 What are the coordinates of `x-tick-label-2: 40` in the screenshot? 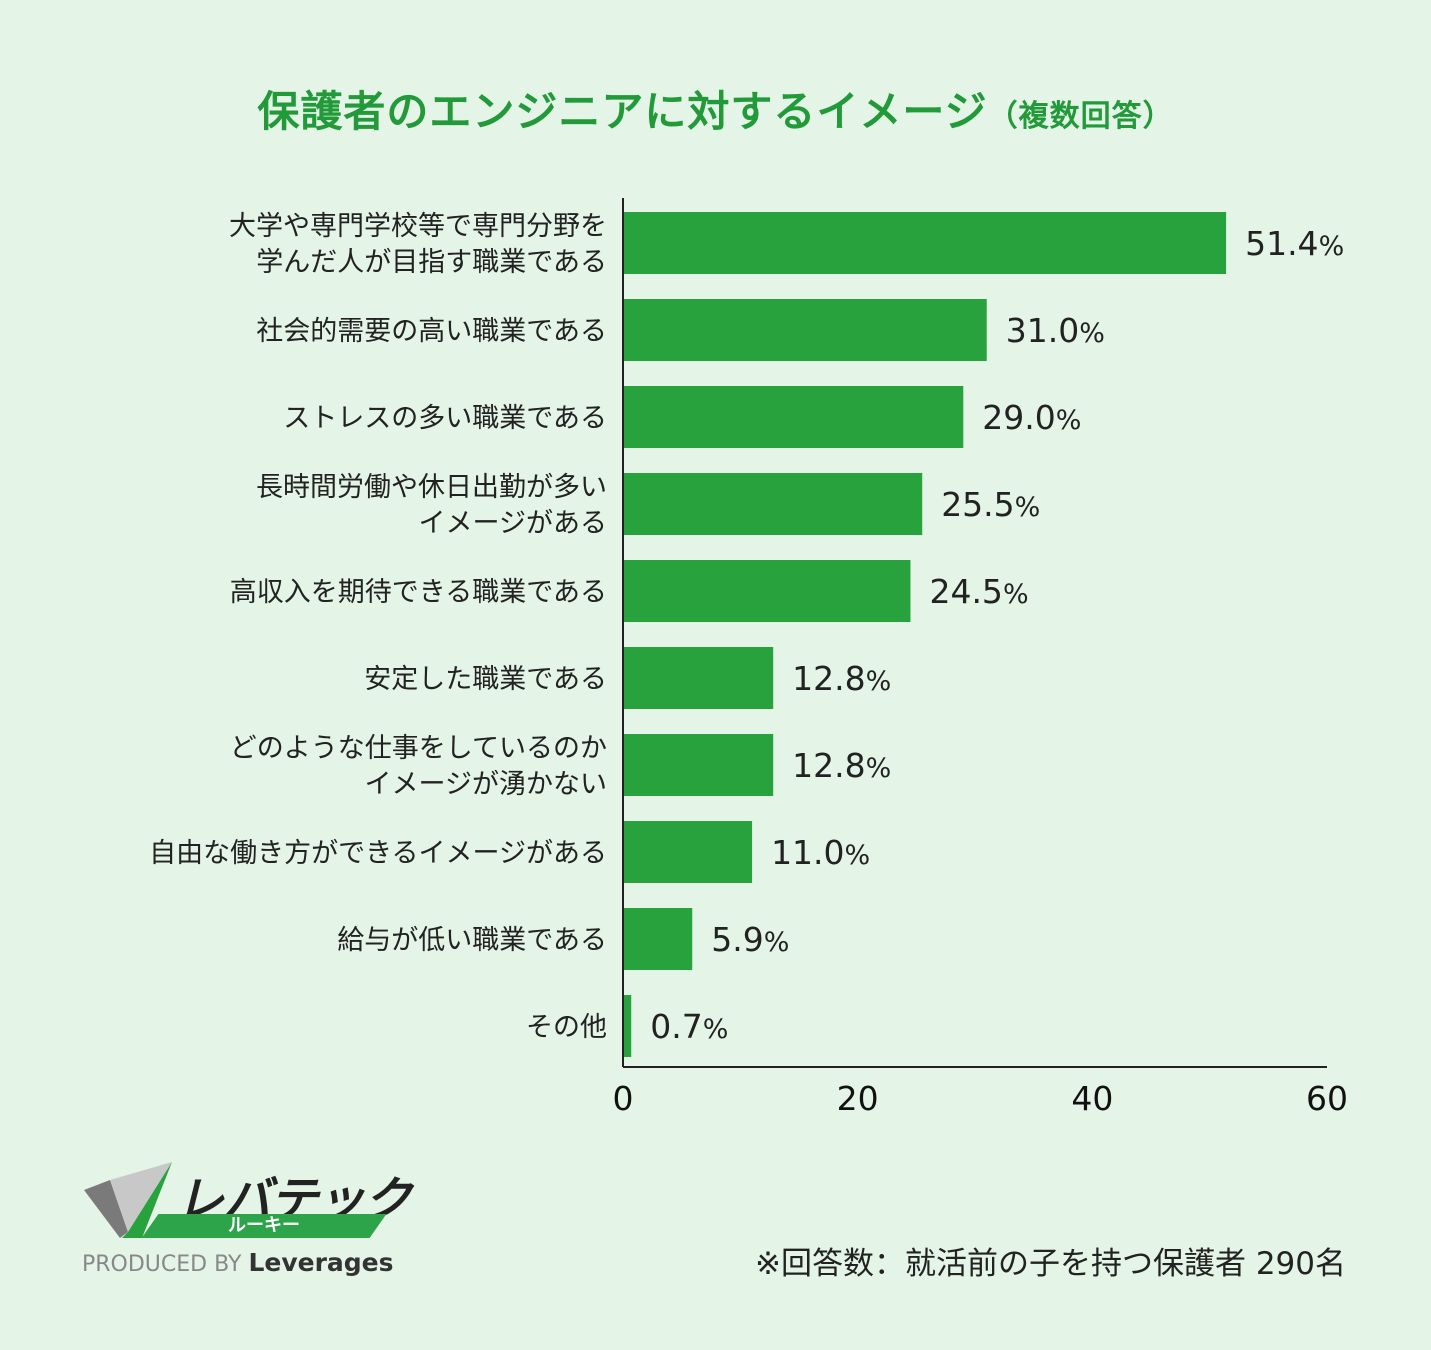 It's located at (1092, 1098).